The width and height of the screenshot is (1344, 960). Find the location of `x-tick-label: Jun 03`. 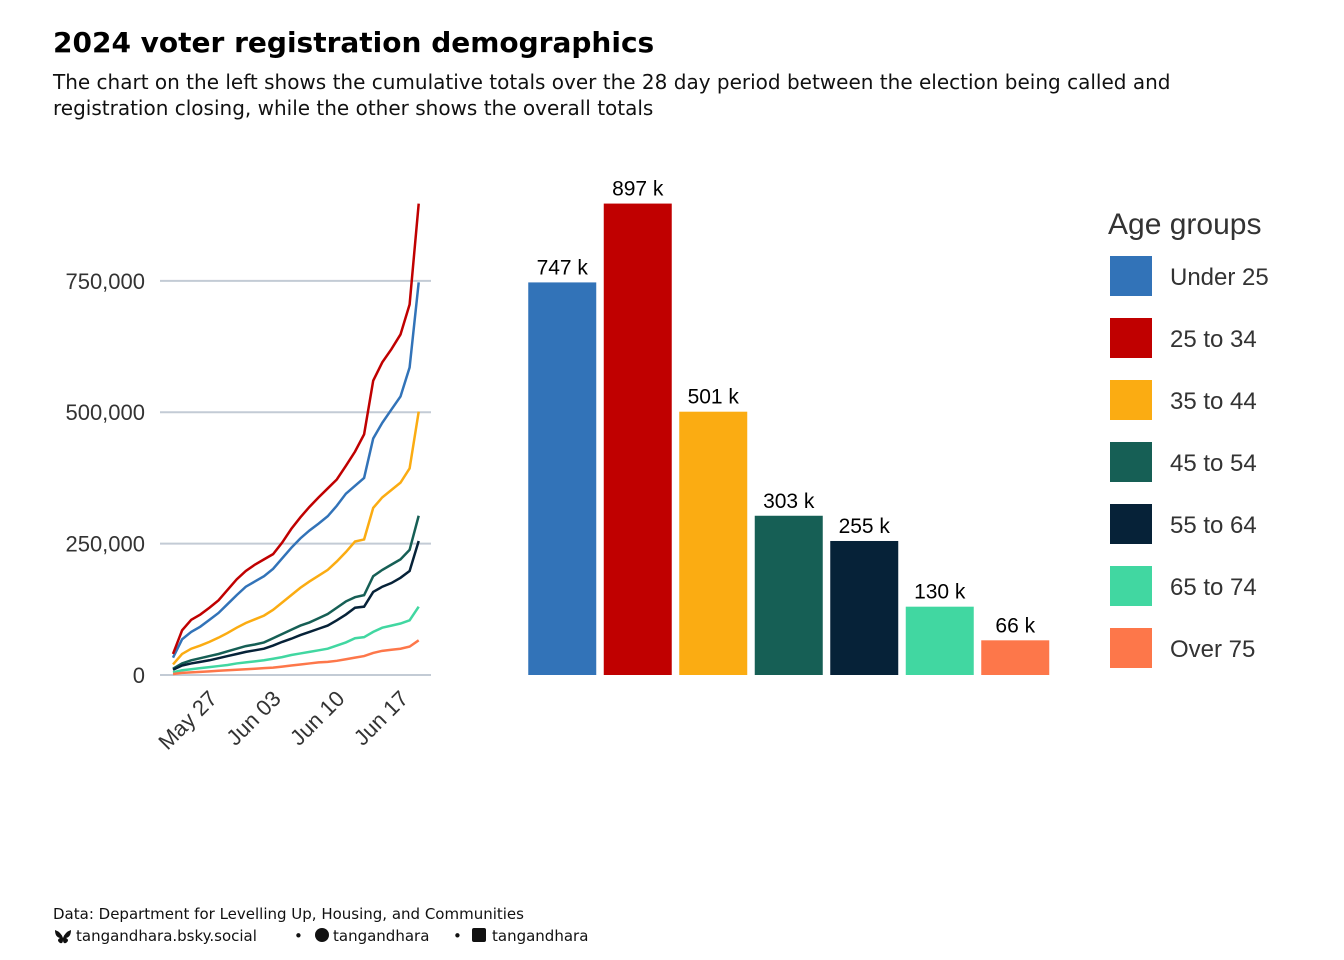

x-tick-label: Jun 03 is located at coordinates (253, 718).